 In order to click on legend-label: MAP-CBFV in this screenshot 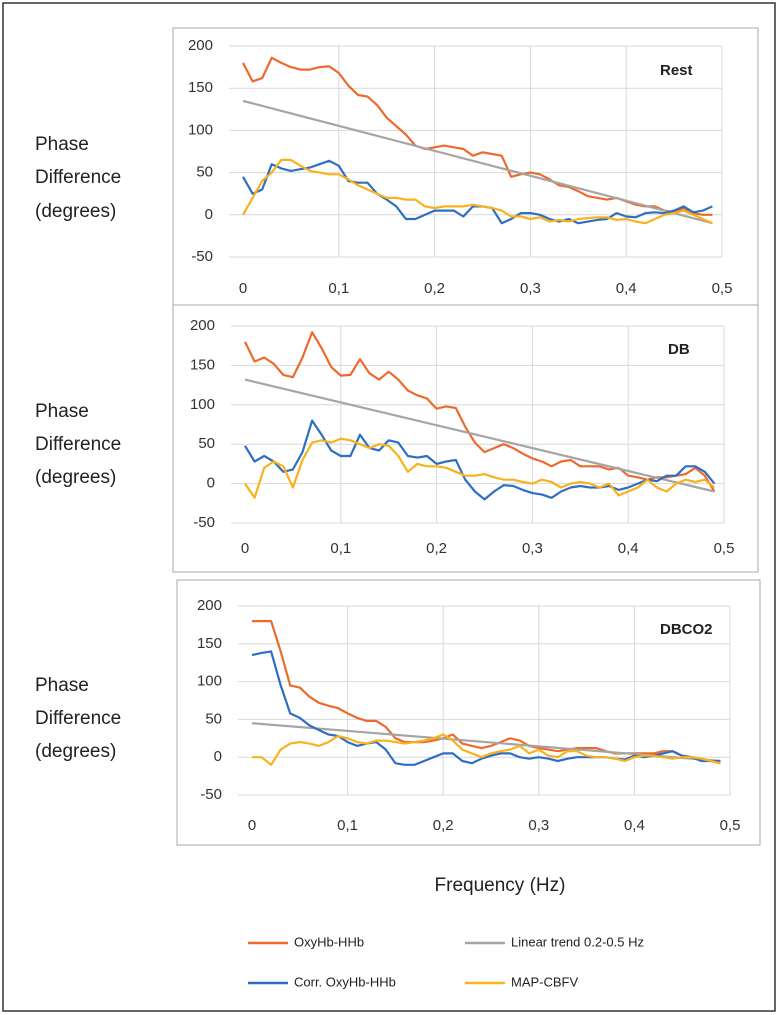, I will do `click(545, 981)`.